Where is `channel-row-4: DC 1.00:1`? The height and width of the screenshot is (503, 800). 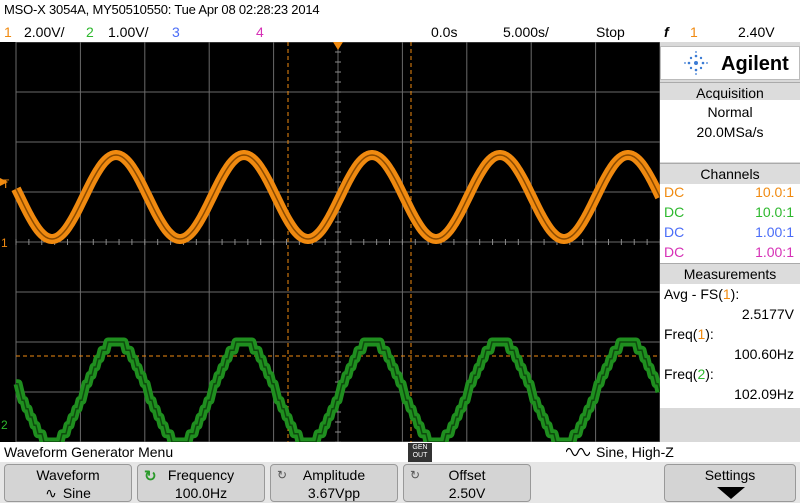
channel-row-4: DC 1.00:1 is located at coordinates (730, 254).